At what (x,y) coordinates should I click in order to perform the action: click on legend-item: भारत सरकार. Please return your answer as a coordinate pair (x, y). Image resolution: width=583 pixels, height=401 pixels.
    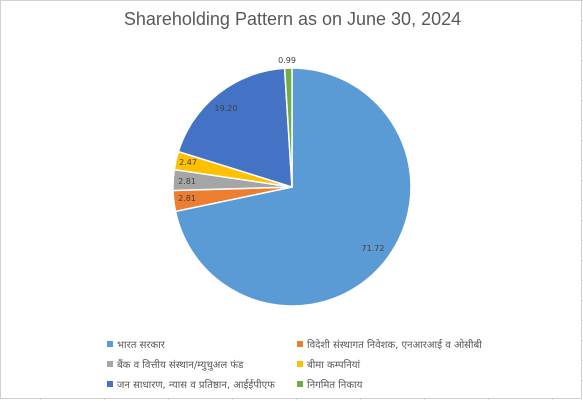
    Looking at the image, I should click on (202, 344).